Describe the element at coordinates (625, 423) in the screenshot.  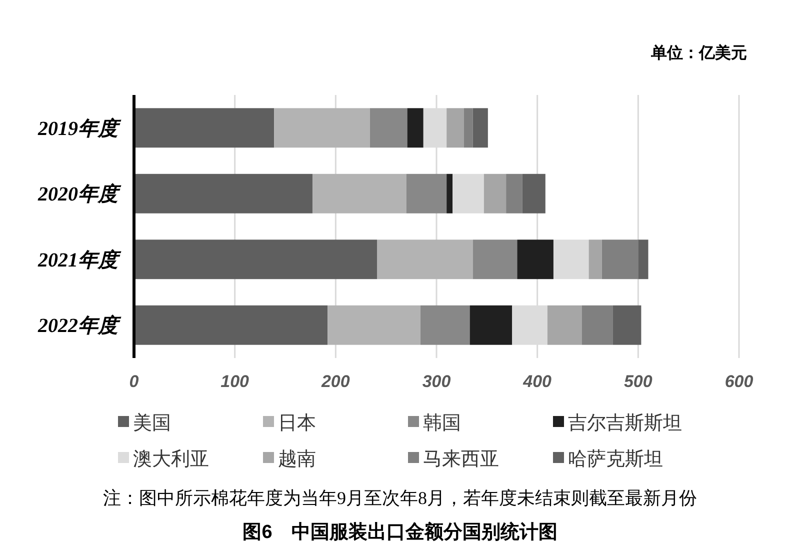
I see `legend-label: 吉尔吉斯斯坦` at that location.